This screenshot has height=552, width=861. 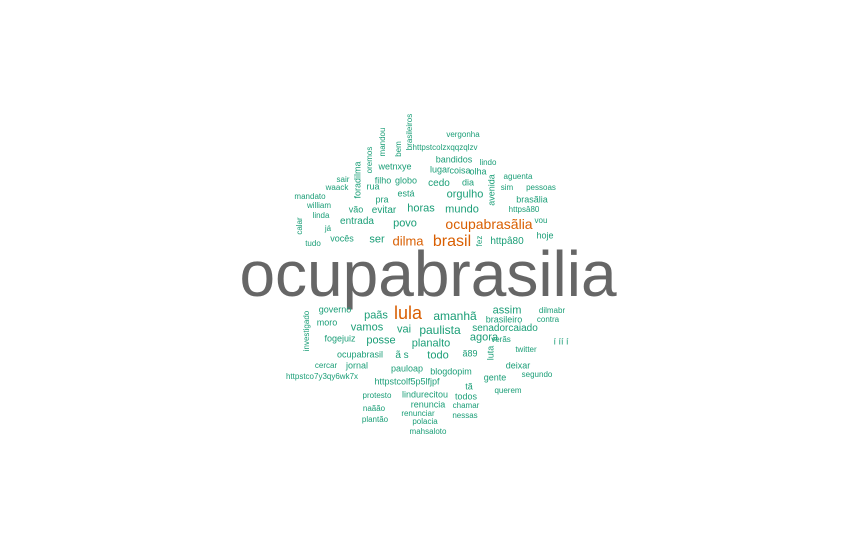 I want to click on cloud-word: httpsâ80, so click(x=524, y=209).